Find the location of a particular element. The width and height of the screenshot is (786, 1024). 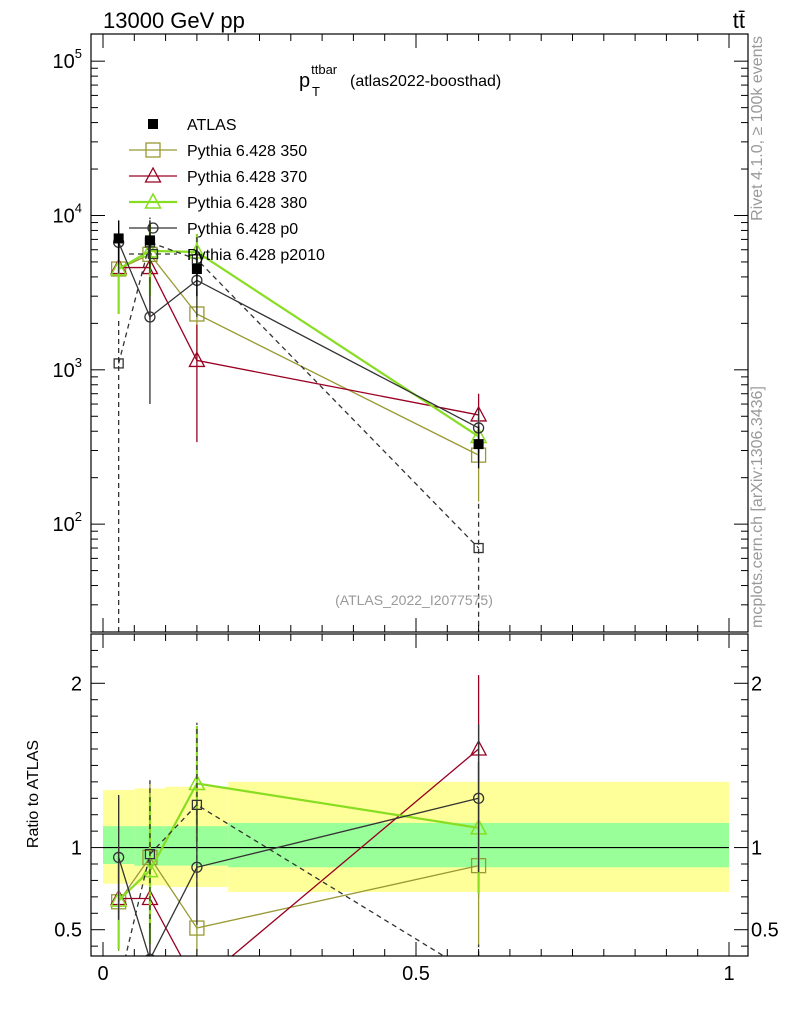

plot-title: pttbar is located at coordinates (318, 77).